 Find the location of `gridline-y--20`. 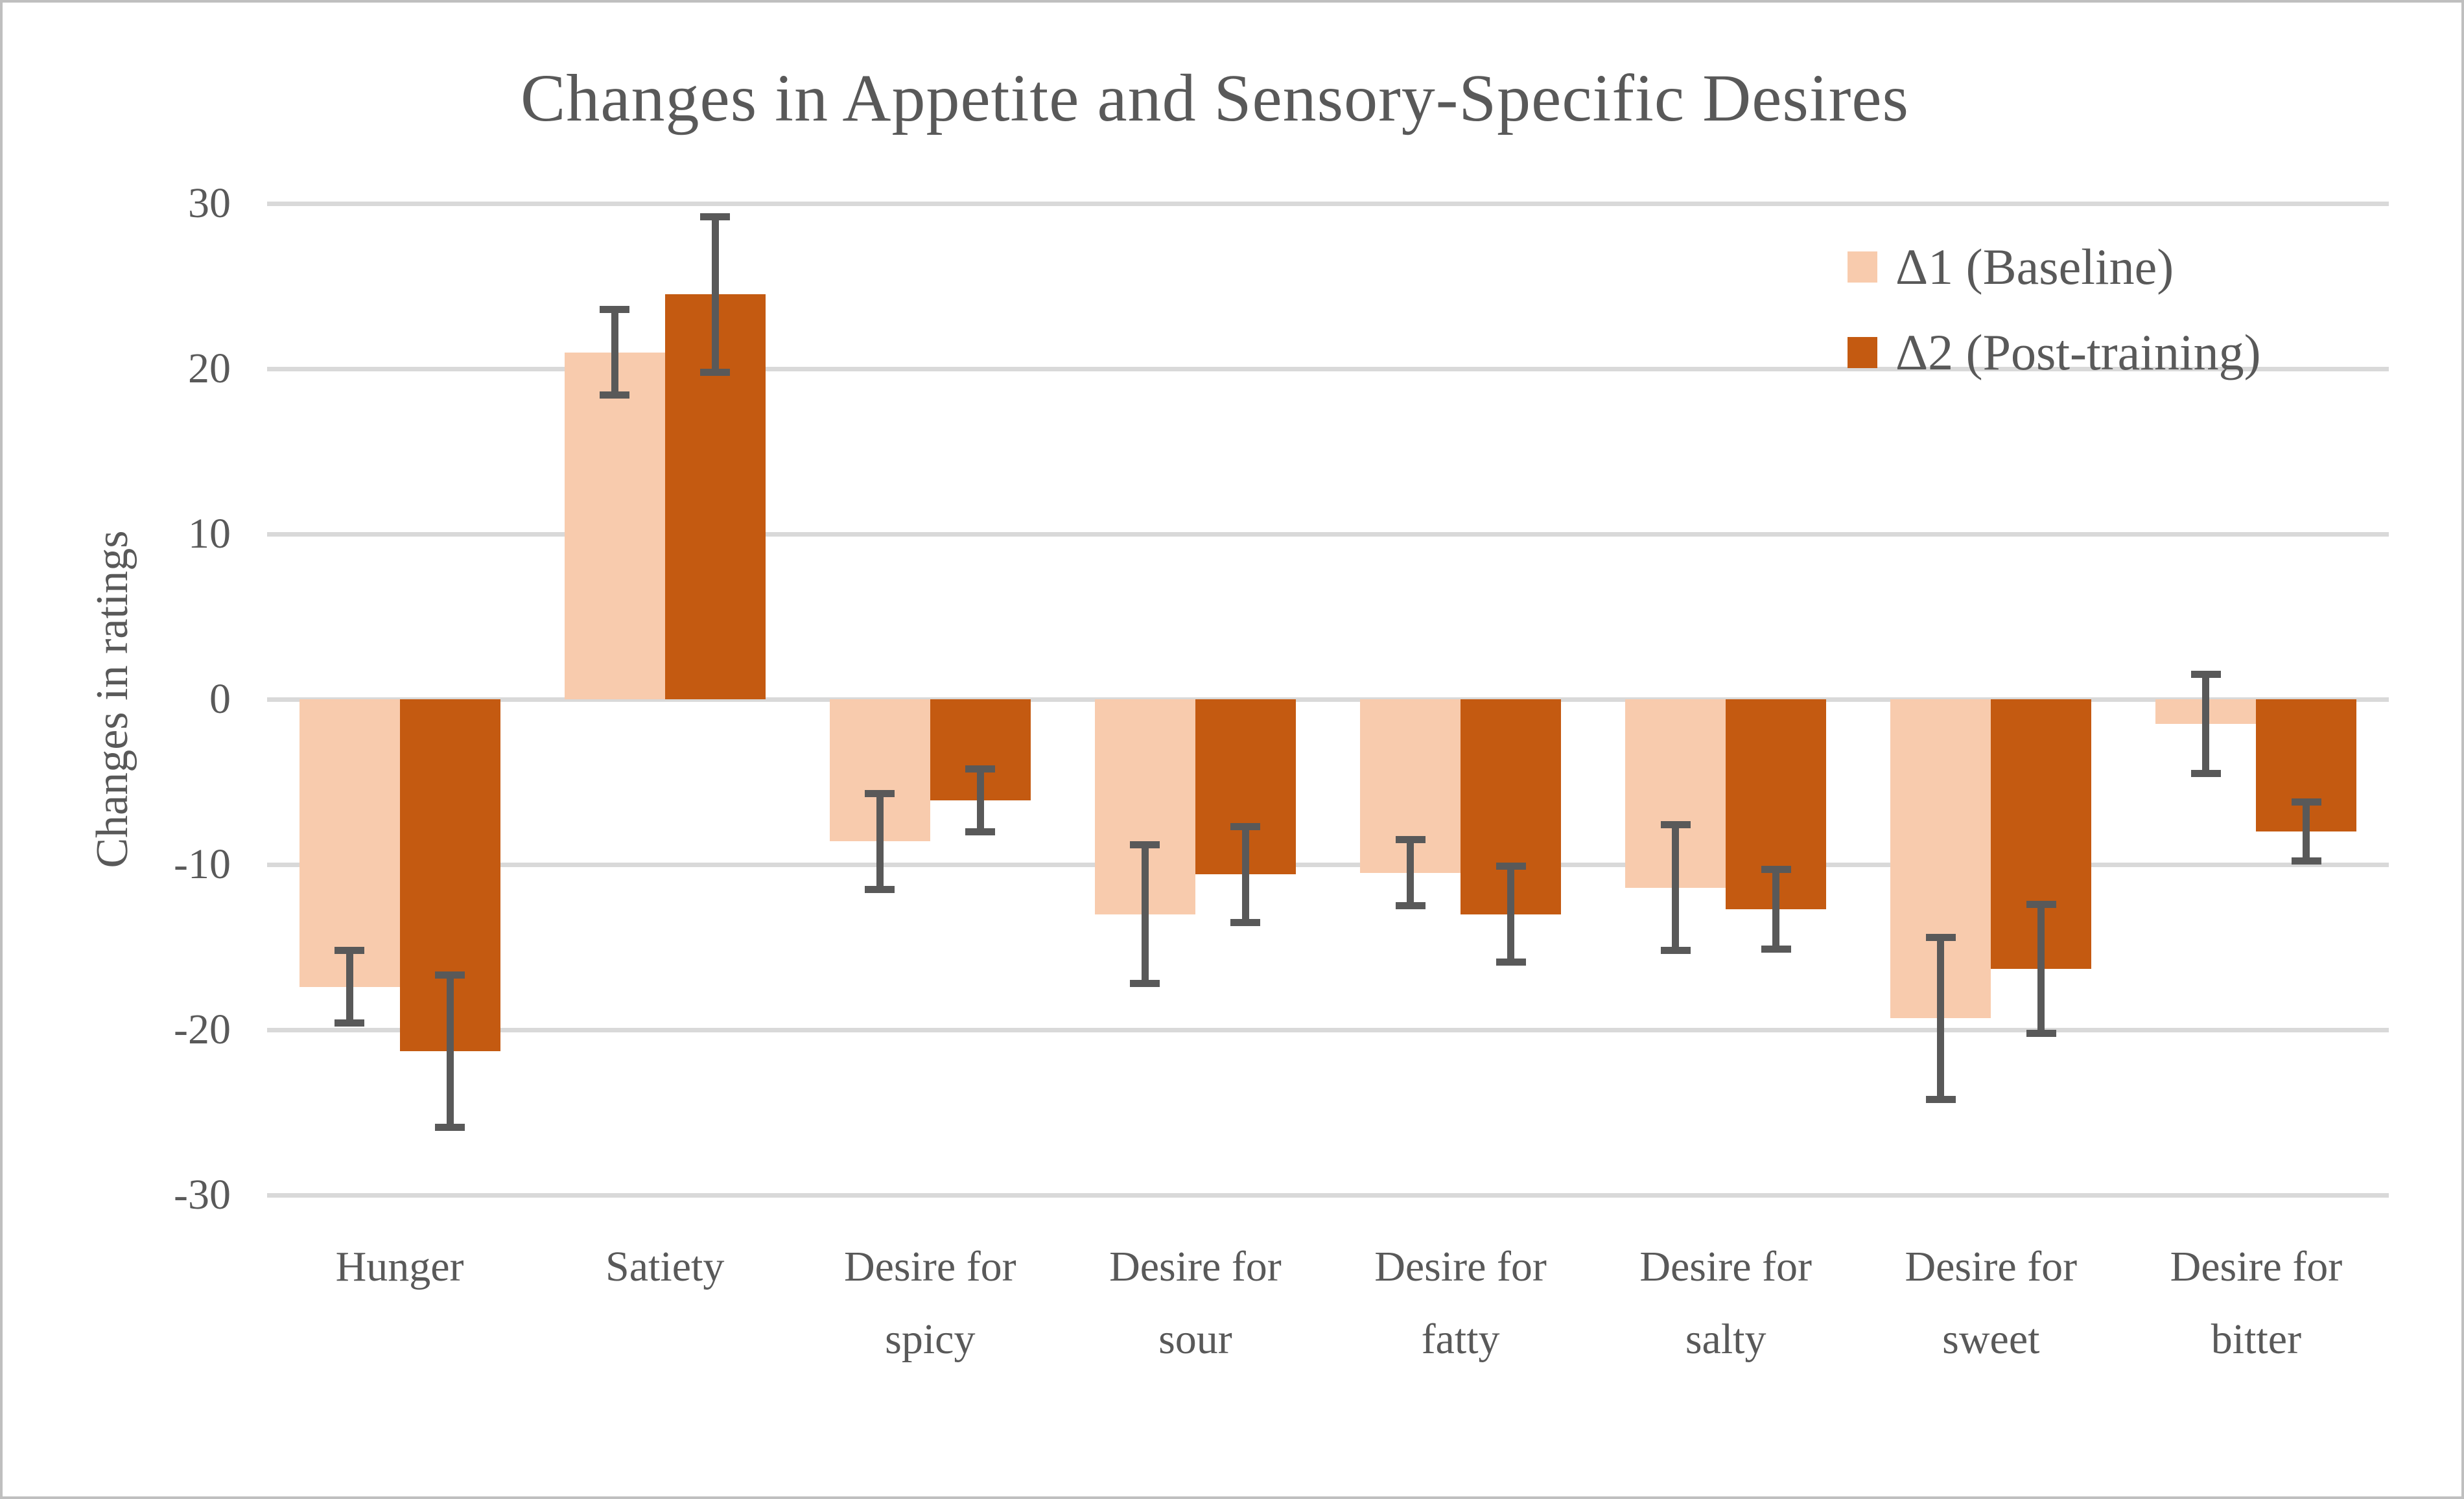

gridline-y--20 is located at coordinates (1328, 1029).